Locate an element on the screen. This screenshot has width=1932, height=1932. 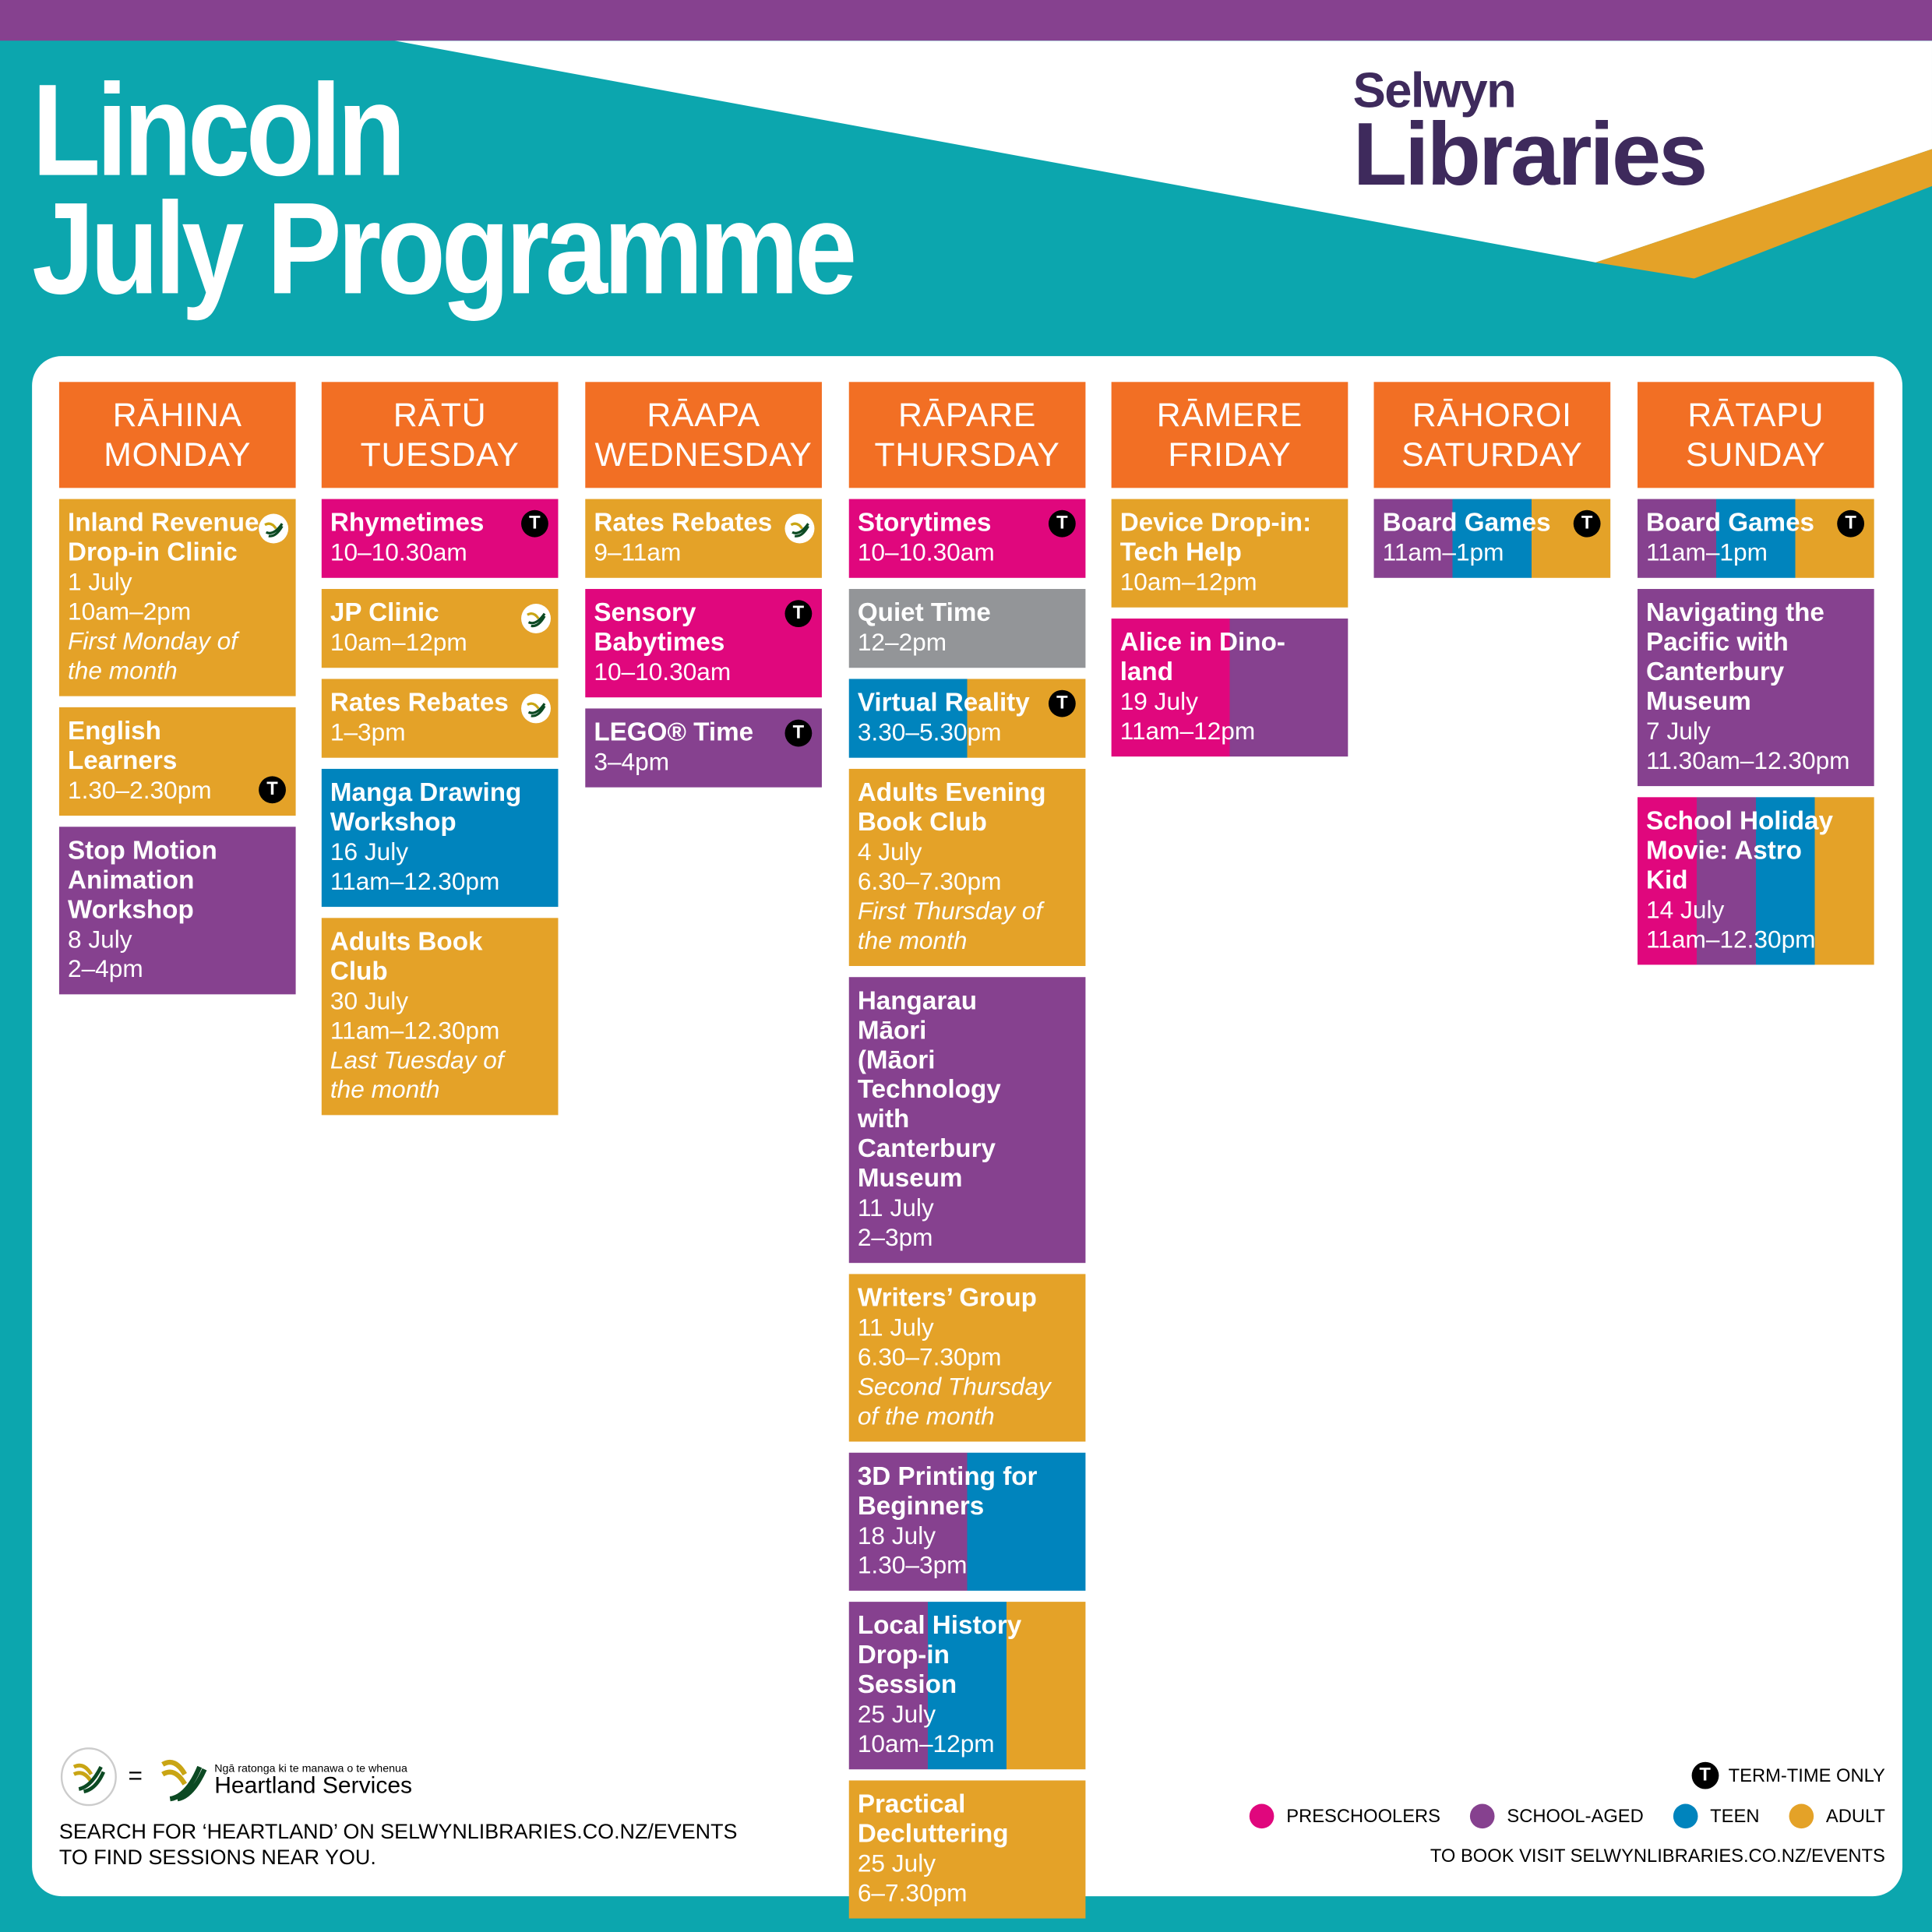
legend-label: SCHOOL-AGED is located at coordinates (1576, 1816).